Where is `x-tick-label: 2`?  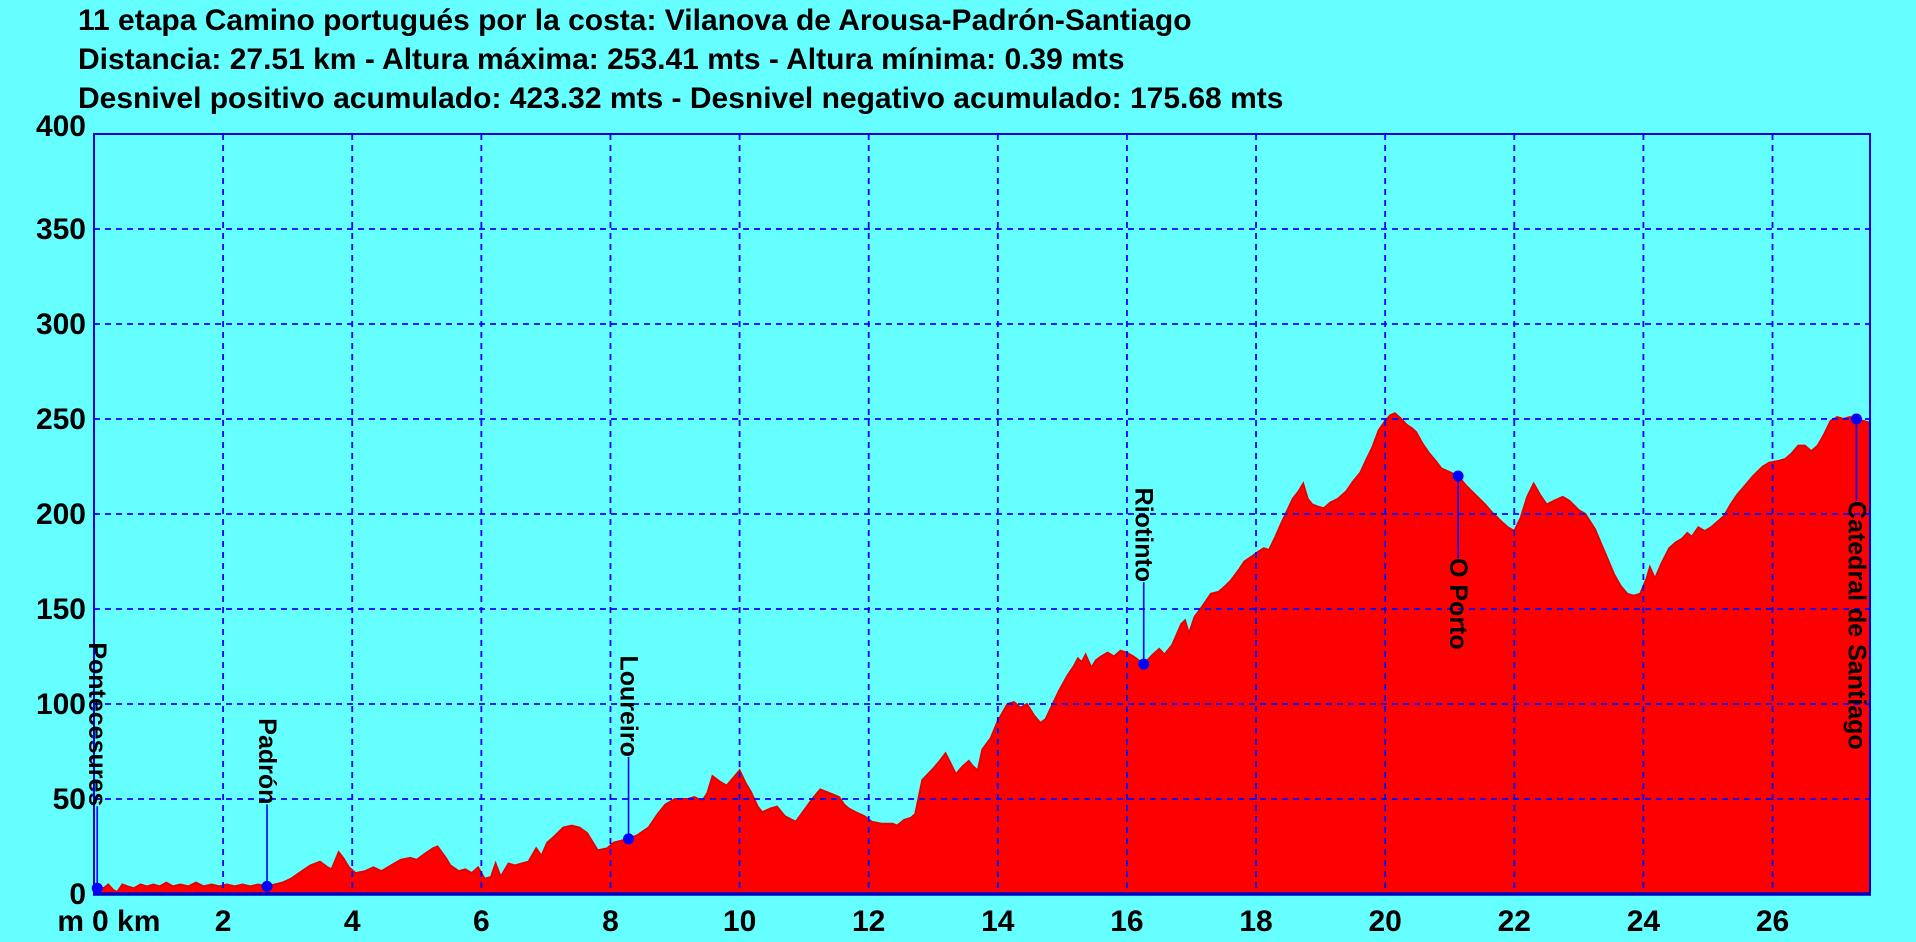
x-tick-label: 2 is located at coordinates (223, 921).